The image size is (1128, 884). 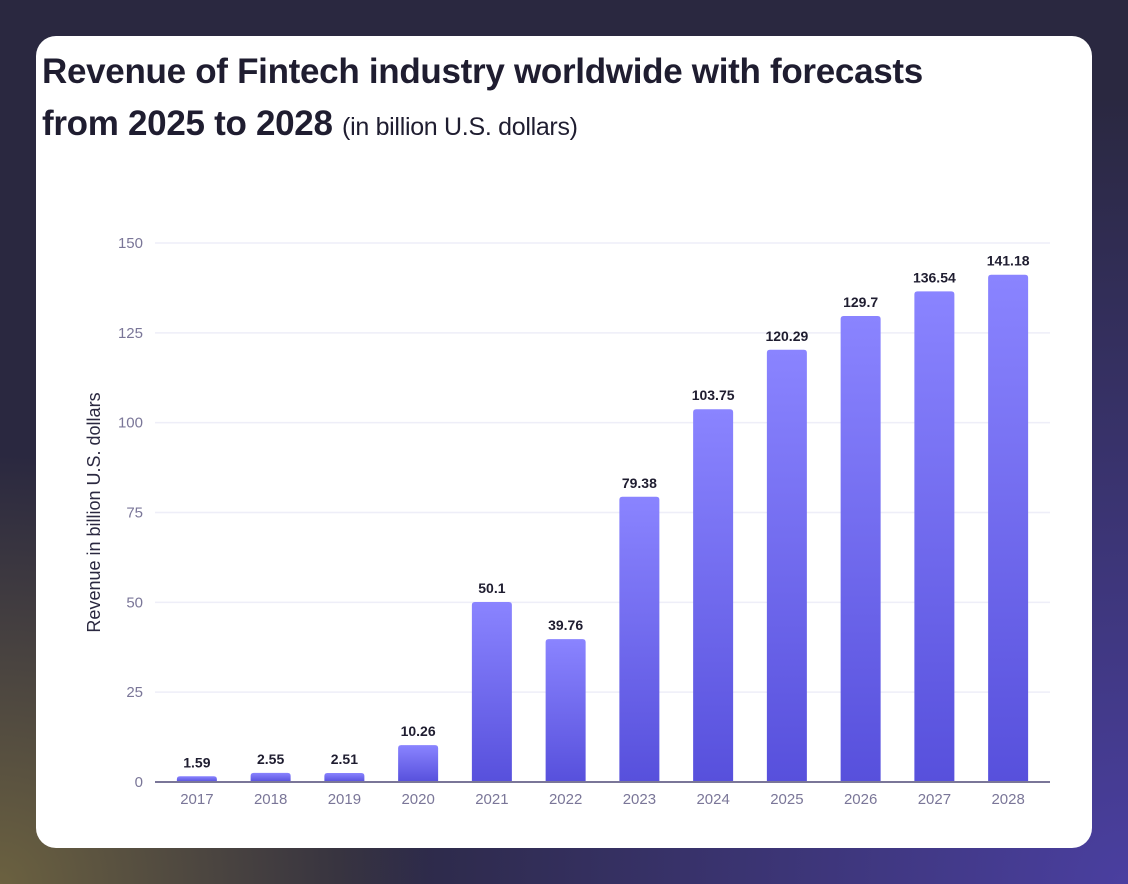 What do you see at coordinates (1008, 528) in the screenshot?
I see `bar-2028` at bounding box center [1008, 528].